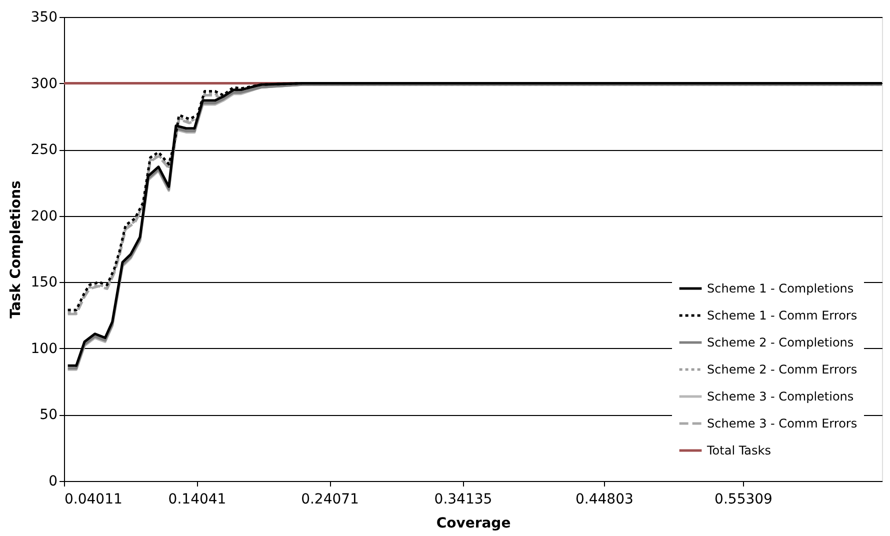  I want to click on legend-label: Scheme 2 - Completions, so click(780, 343).